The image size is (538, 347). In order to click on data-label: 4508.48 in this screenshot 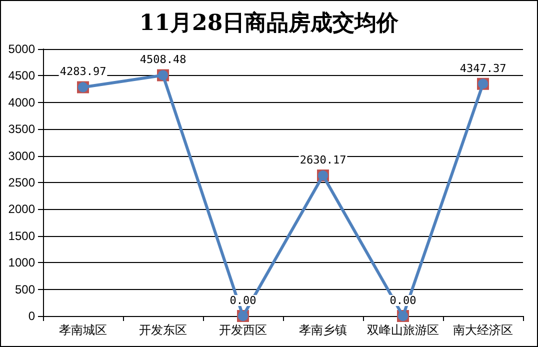, I will do `click(163, 59)`.